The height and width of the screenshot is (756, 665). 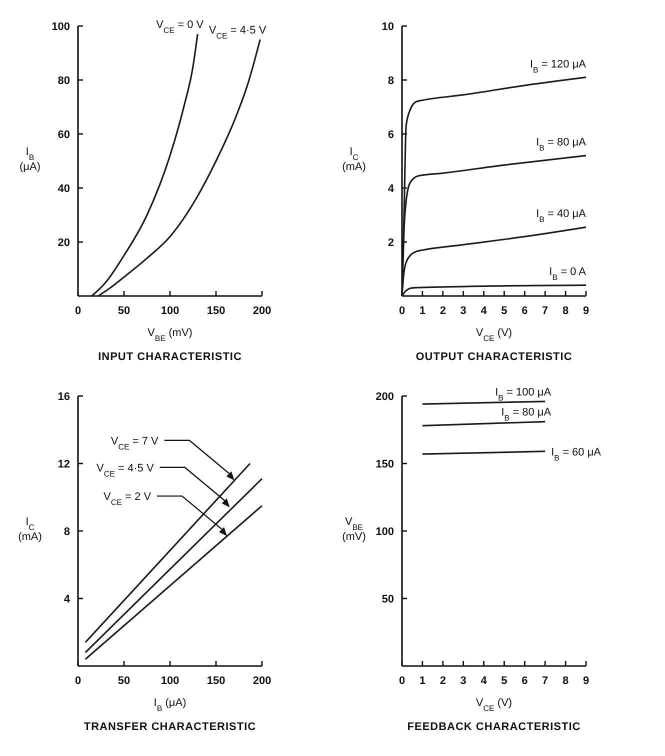 I want to click on series-label: I$_{B}$ = 60 μA, so click(x=576, y=454).